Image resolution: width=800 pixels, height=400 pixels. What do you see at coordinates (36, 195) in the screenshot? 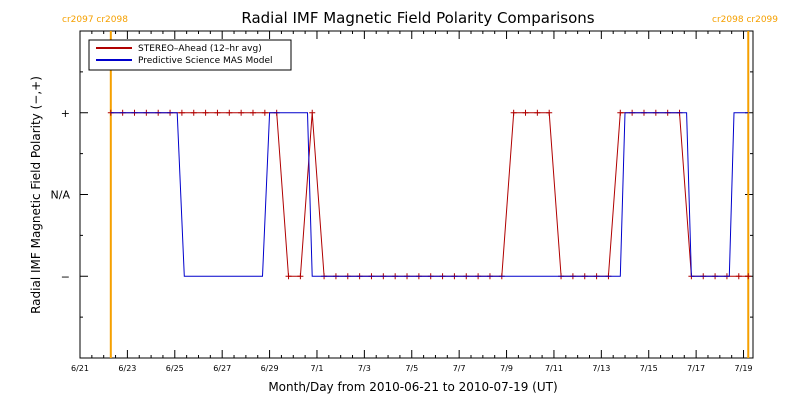
I see `y-axis-label: Radial IMF Magnetic Field Polarity (−,+)` at bounding box center [36, 195].